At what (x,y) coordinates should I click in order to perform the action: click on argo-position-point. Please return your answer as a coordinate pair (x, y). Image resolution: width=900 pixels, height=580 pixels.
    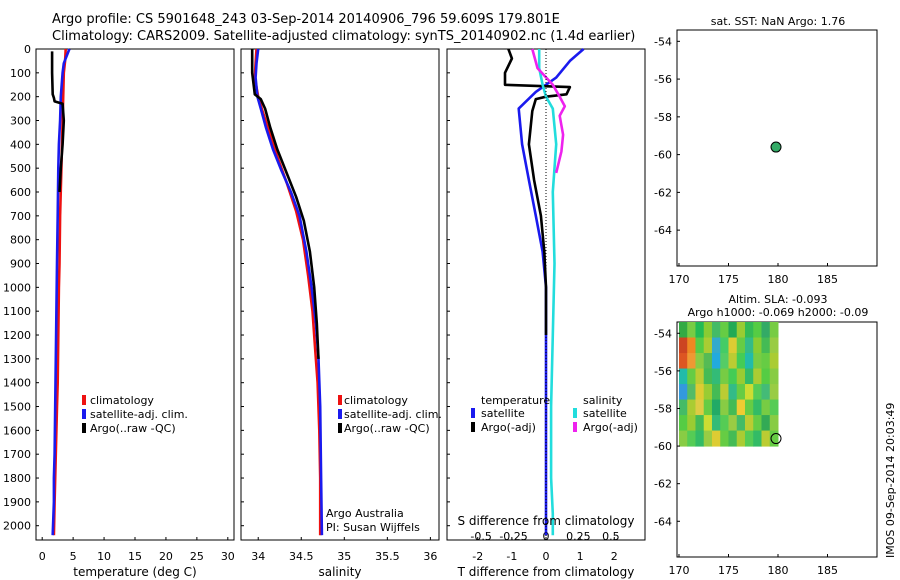
    Looking at the image, I should click on (776, 147).